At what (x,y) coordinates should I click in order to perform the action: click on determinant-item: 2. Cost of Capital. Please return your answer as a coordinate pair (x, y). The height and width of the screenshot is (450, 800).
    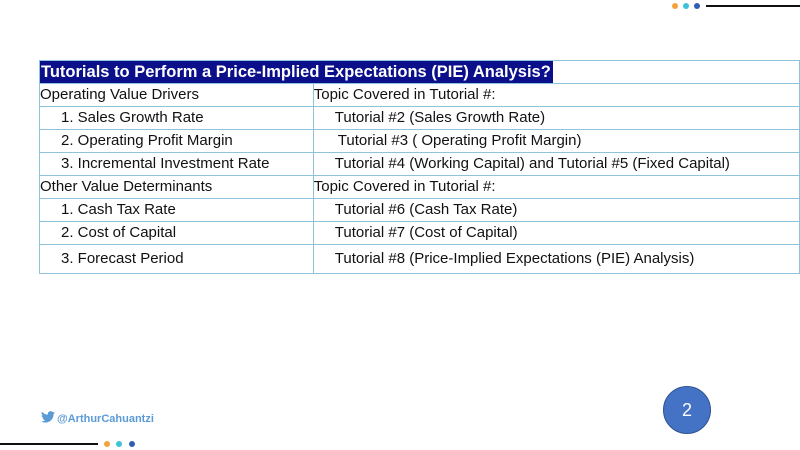
    Looking at the image, I should click on (176, 233).